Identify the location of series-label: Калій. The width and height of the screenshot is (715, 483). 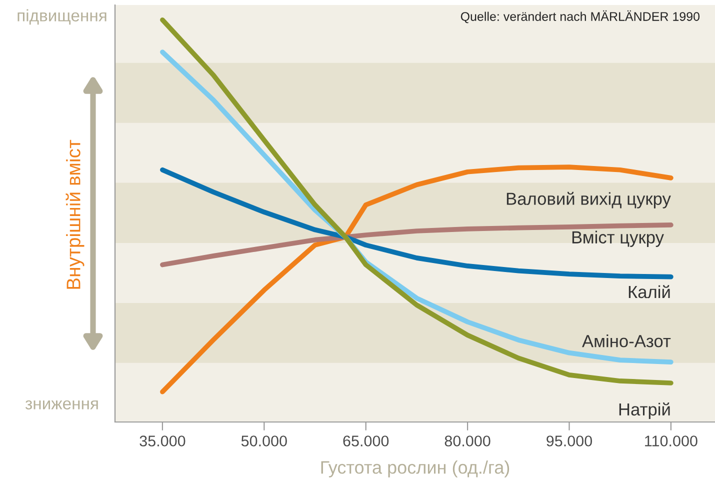
(649, 291).